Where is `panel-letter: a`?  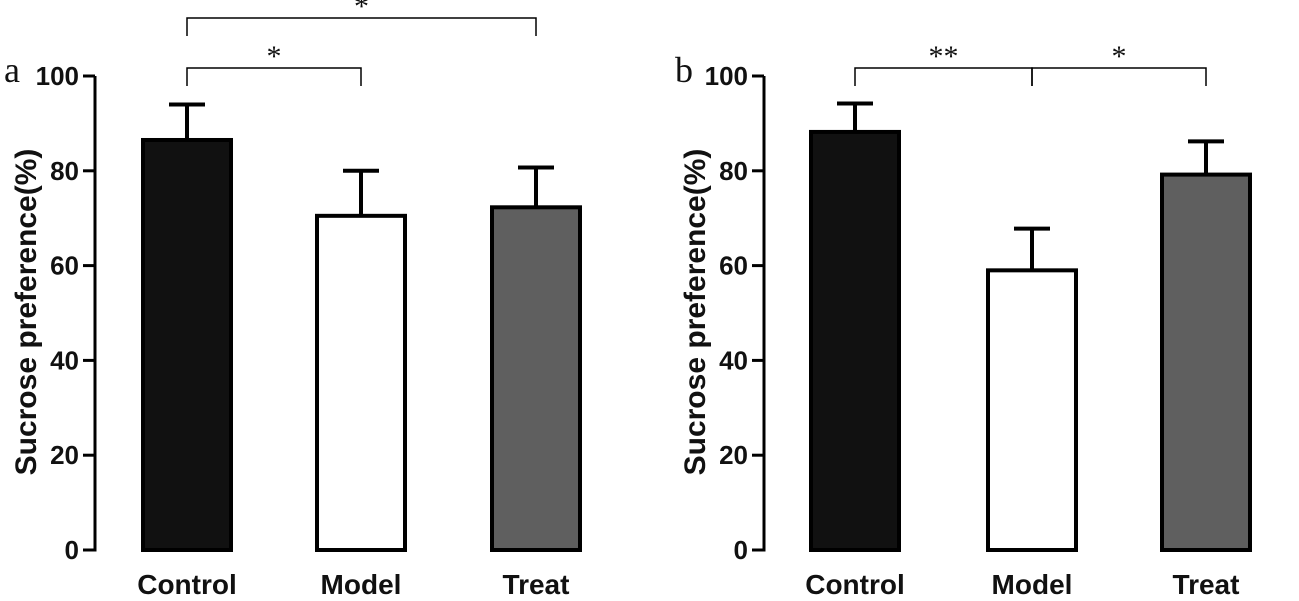 panel-letter: a is located at coordinates (12, 70).